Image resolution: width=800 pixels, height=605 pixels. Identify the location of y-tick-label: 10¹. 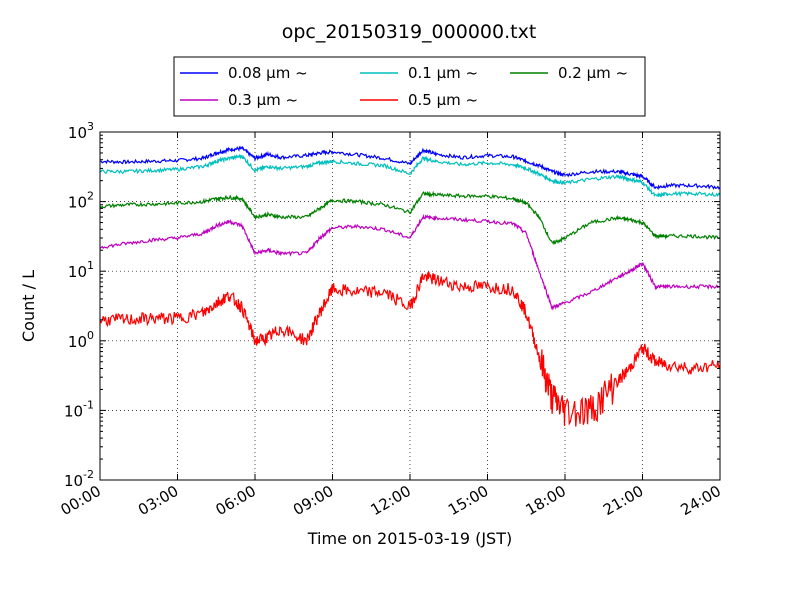
(81, 270).